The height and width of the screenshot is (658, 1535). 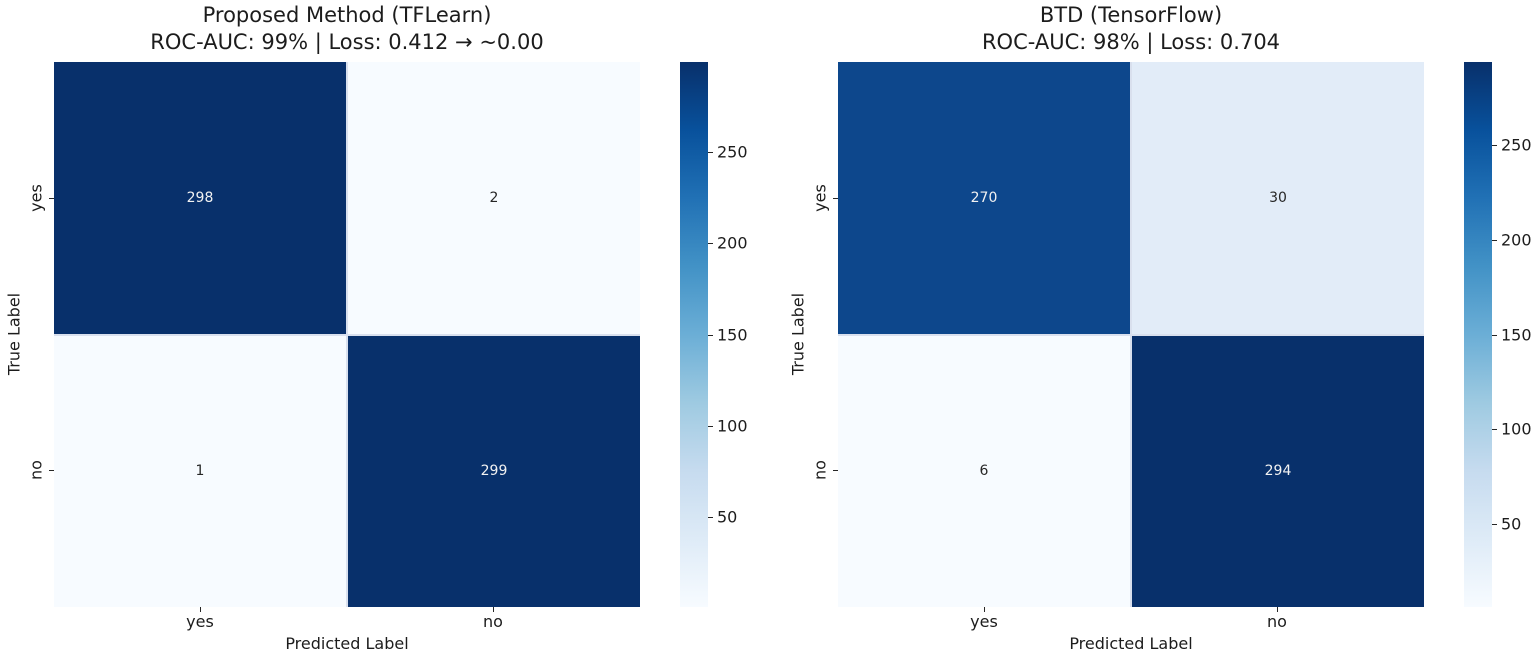 I want to click on plot-title: Proposed Method (TFLearn), so click(x=347, y=15).